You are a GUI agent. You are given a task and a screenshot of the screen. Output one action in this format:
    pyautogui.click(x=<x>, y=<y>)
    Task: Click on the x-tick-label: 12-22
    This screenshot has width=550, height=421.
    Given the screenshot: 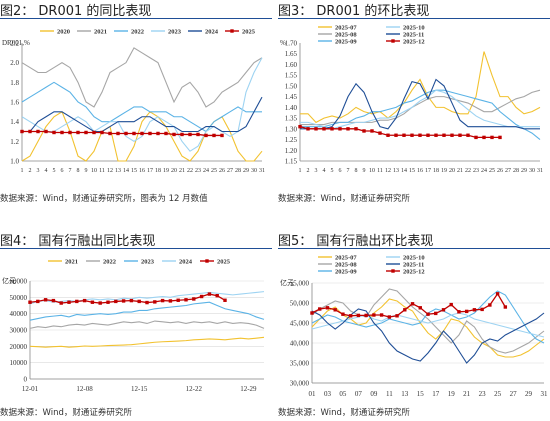 What is the action you would take?
    pyautogui.click(x=194, y=389)
    